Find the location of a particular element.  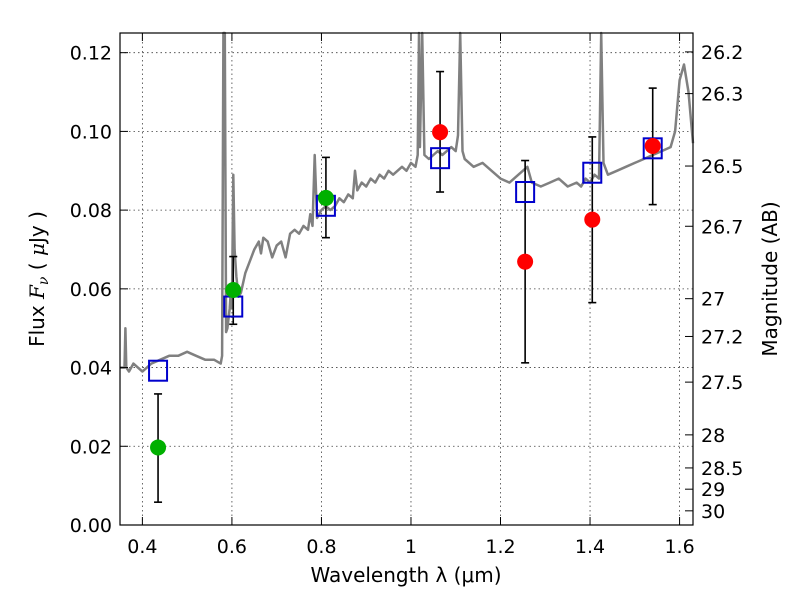

magnitude-tick-label: 26.3 is located at coordinates (722, 95).